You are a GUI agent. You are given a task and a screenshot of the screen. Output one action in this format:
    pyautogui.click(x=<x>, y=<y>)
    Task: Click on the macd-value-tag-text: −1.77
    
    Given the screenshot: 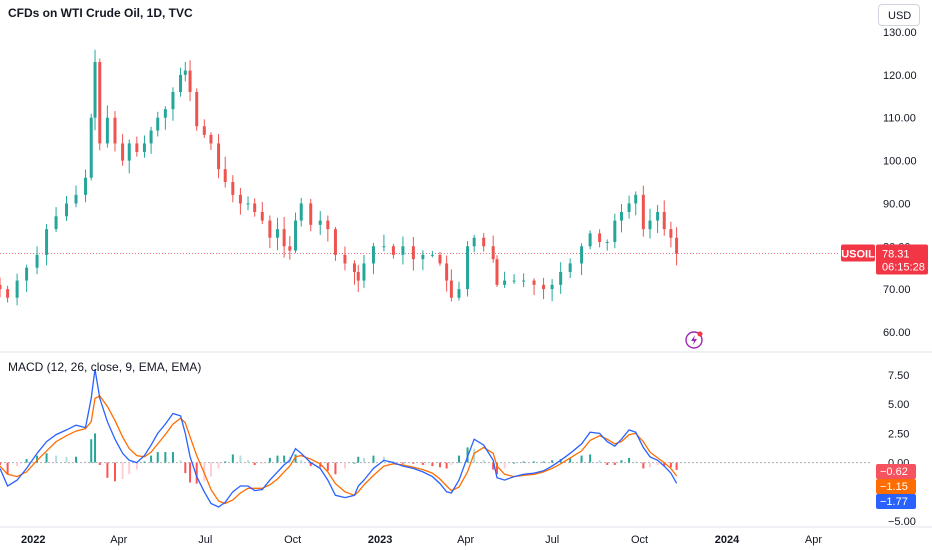 What is the action you would take?
    pyautogui.click(x=894, y=502)
    